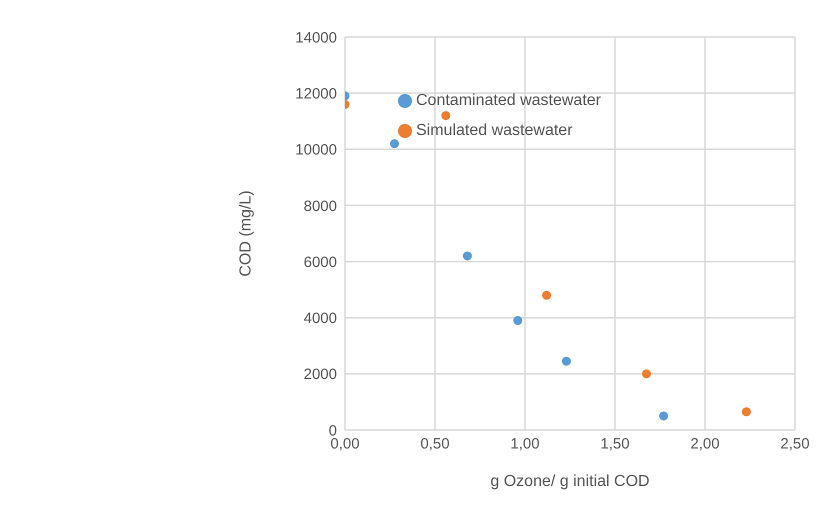 This screenshot has width=833, height=506. I want to click on x-tick-label: 2,00, so click(705, 444).